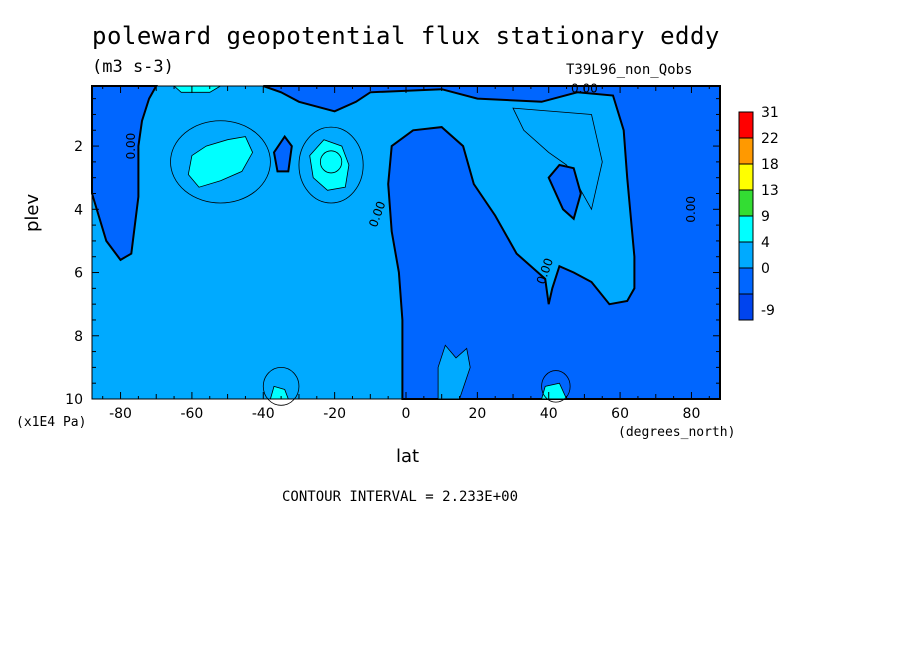 The height and width of the screenshot is (654, 904). What do you see at coordinates (692, 414) in the screenshot?
I see `x-tick-label: 80` at bounding box center [692, 414].